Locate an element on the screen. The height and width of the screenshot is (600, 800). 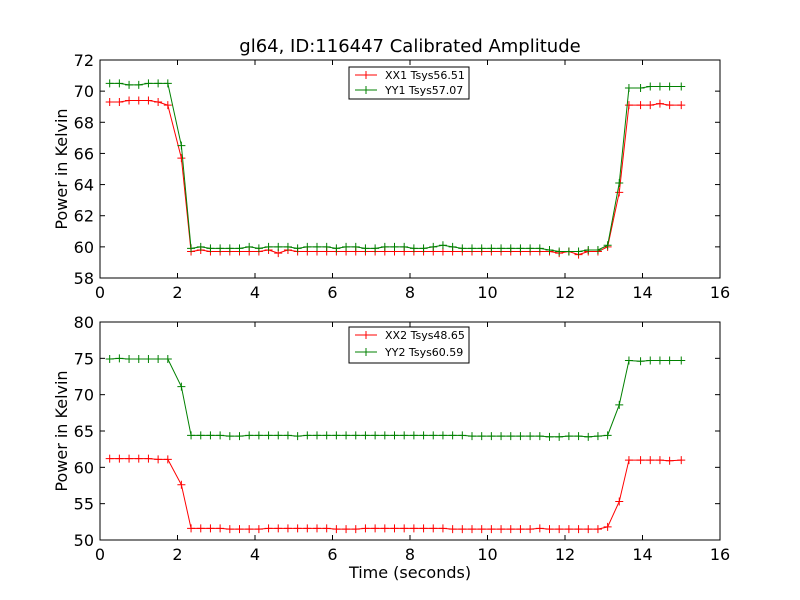
y-tick-label: 70 is located at coordinates (84, 91).